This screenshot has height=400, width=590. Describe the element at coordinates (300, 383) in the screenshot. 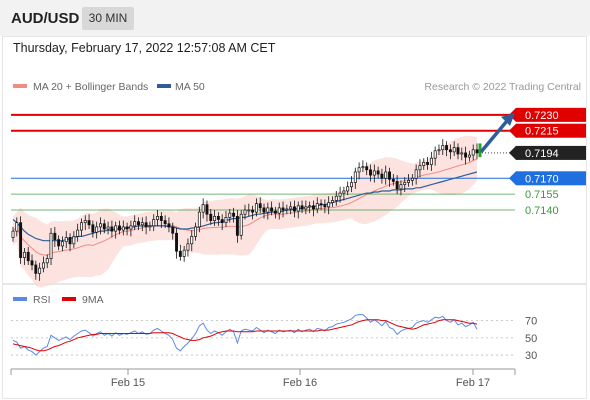

I see `x-label-feb-16: Feb 16` at that location.